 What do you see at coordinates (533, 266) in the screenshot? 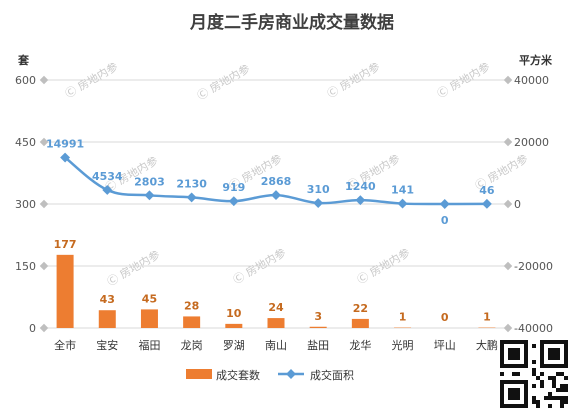
I see `right-tick-label: -20000` at bounding box center [533, 266].